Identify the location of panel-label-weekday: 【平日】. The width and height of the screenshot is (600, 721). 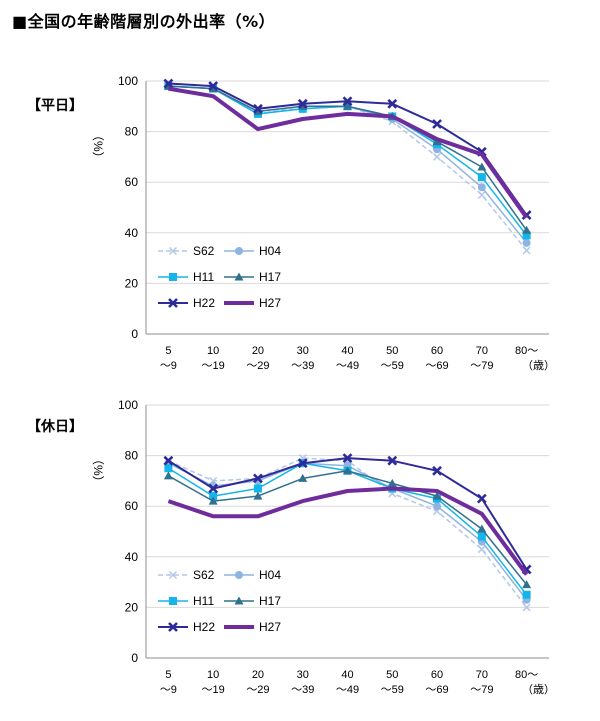
(55, 106).